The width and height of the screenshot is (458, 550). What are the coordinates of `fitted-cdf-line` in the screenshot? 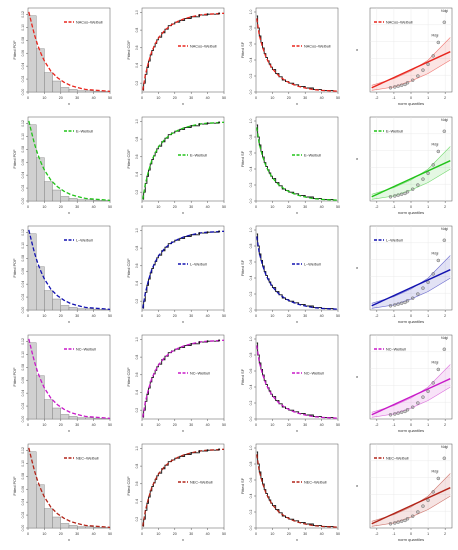 It's located at (183, 51).